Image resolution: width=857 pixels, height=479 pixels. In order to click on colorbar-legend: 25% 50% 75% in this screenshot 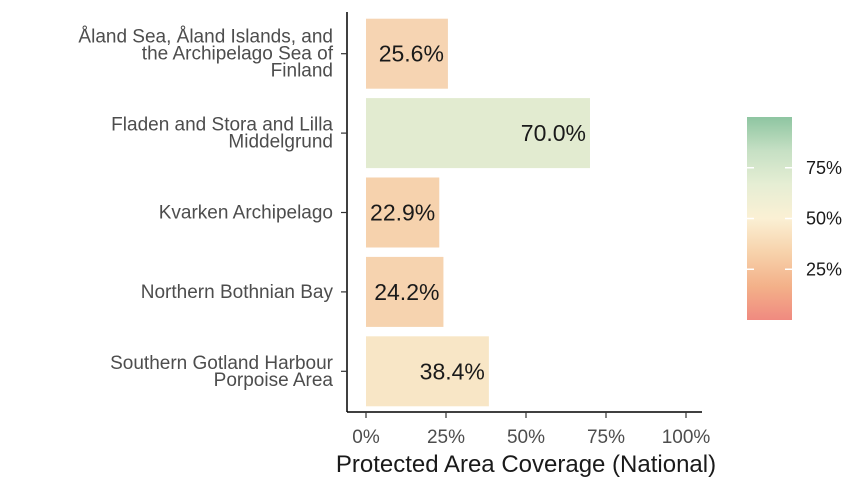, I will do `click(794, 218)`.